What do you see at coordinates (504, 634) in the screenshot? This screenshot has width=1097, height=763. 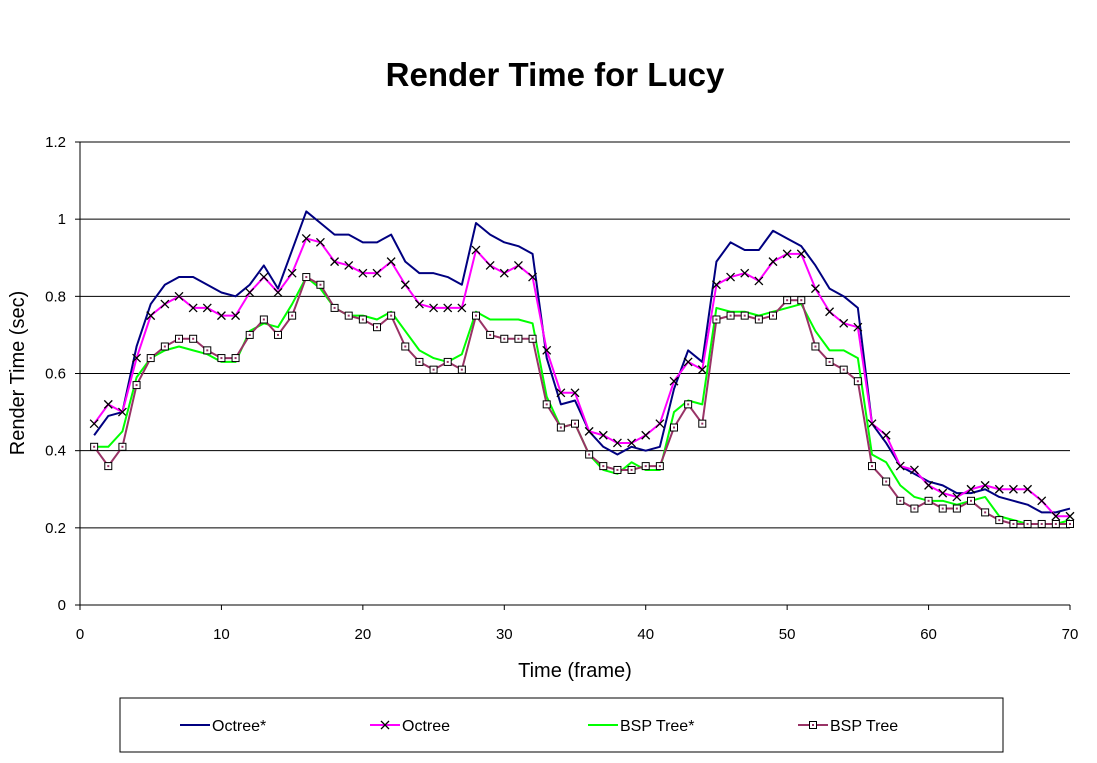 I see `x-tick-label: 30` at bounding box center [504, 634].